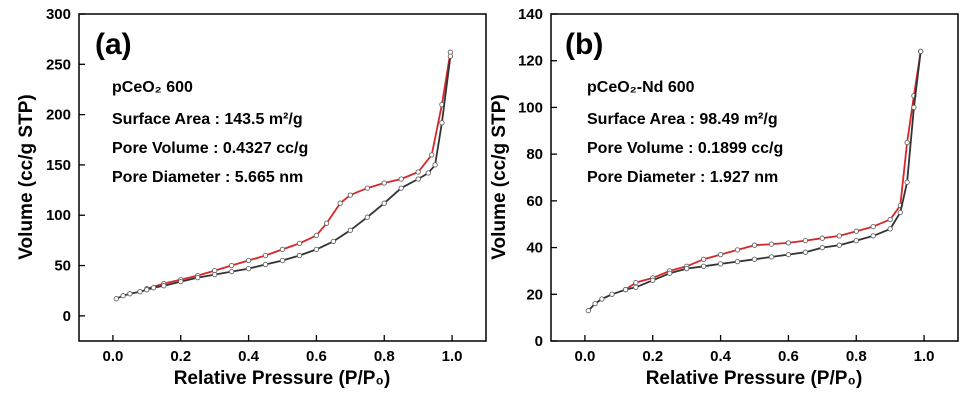 The width and height of the screenshot is (966, 400). I want to click on y-tick-label: 150, so click(58, 165).